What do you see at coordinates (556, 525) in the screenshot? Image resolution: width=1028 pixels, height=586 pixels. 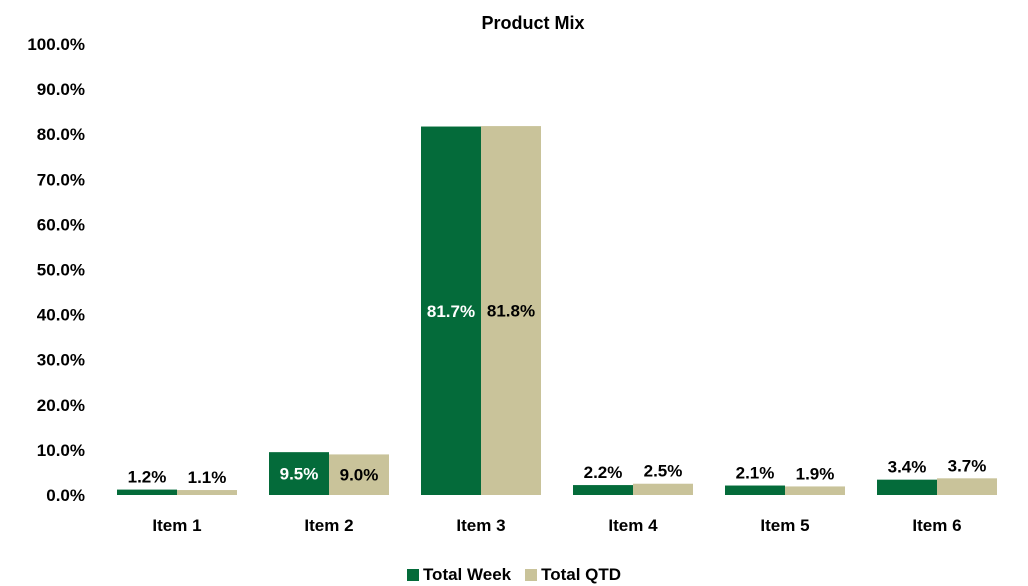 I see `x-axis-ticks: Item 1 Item 2 Item 3 Item 4 Item 5 Item 6` at bounding box center [556, 525].